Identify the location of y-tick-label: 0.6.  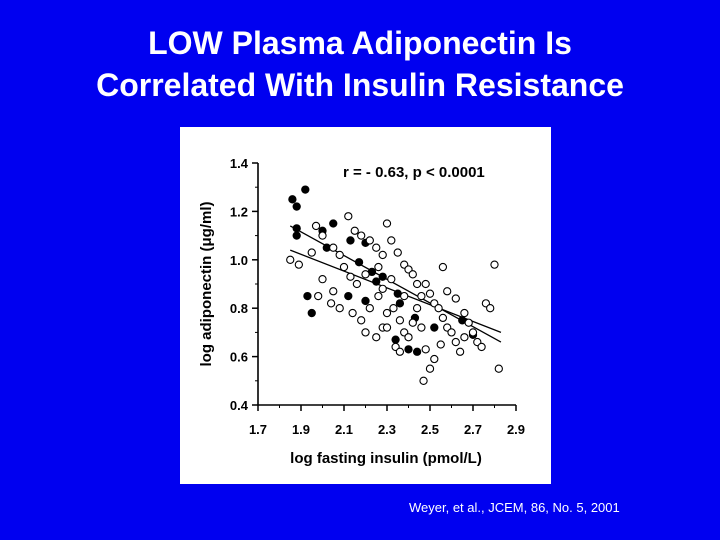
(239, 357).